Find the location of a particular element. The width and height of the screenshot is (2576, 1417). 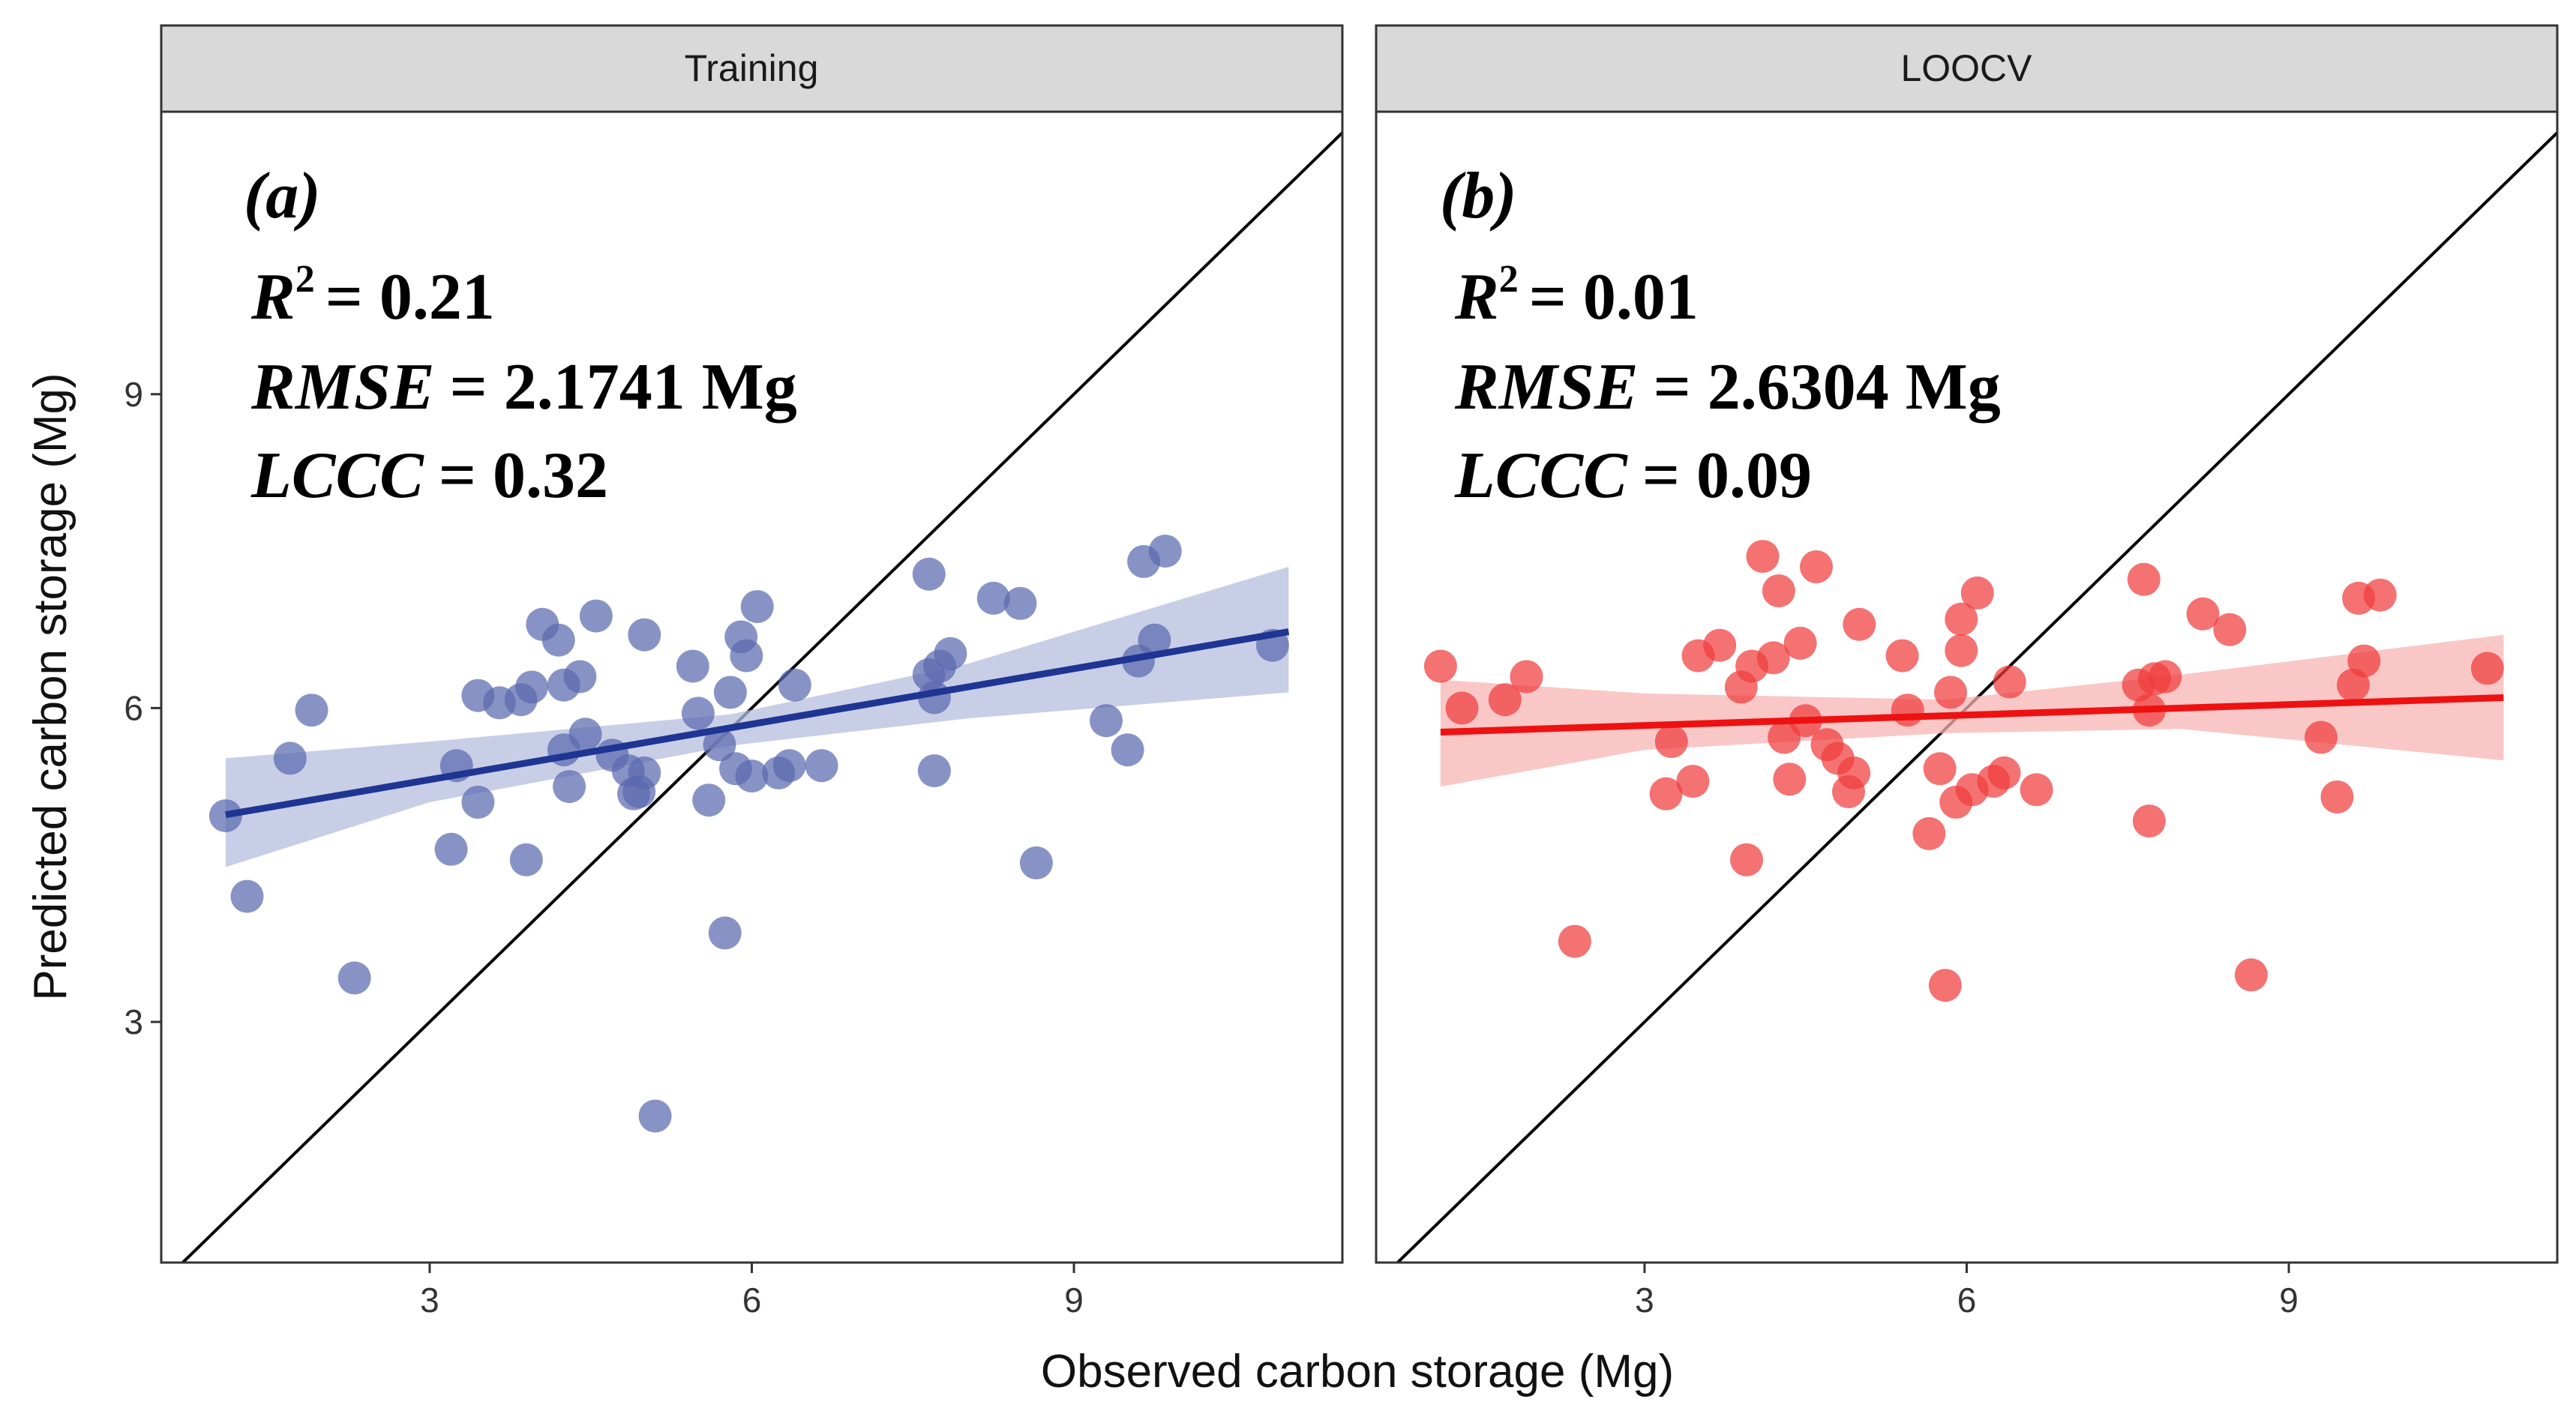

x-axis-loocv: 3 6 9 is located at coordinates (1967, 1291).